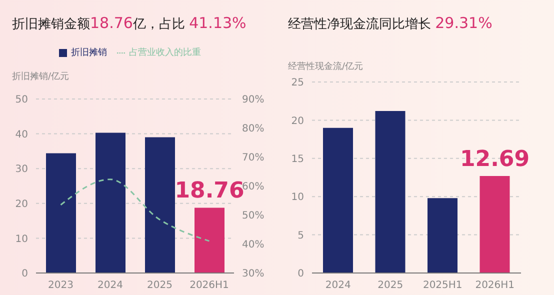 The width and height of the screenshot is (554, 295). What do you see at coordinates (209, 191) in the screenshot?
I see `data-label: 18.76` at bounding box center [209, 191].